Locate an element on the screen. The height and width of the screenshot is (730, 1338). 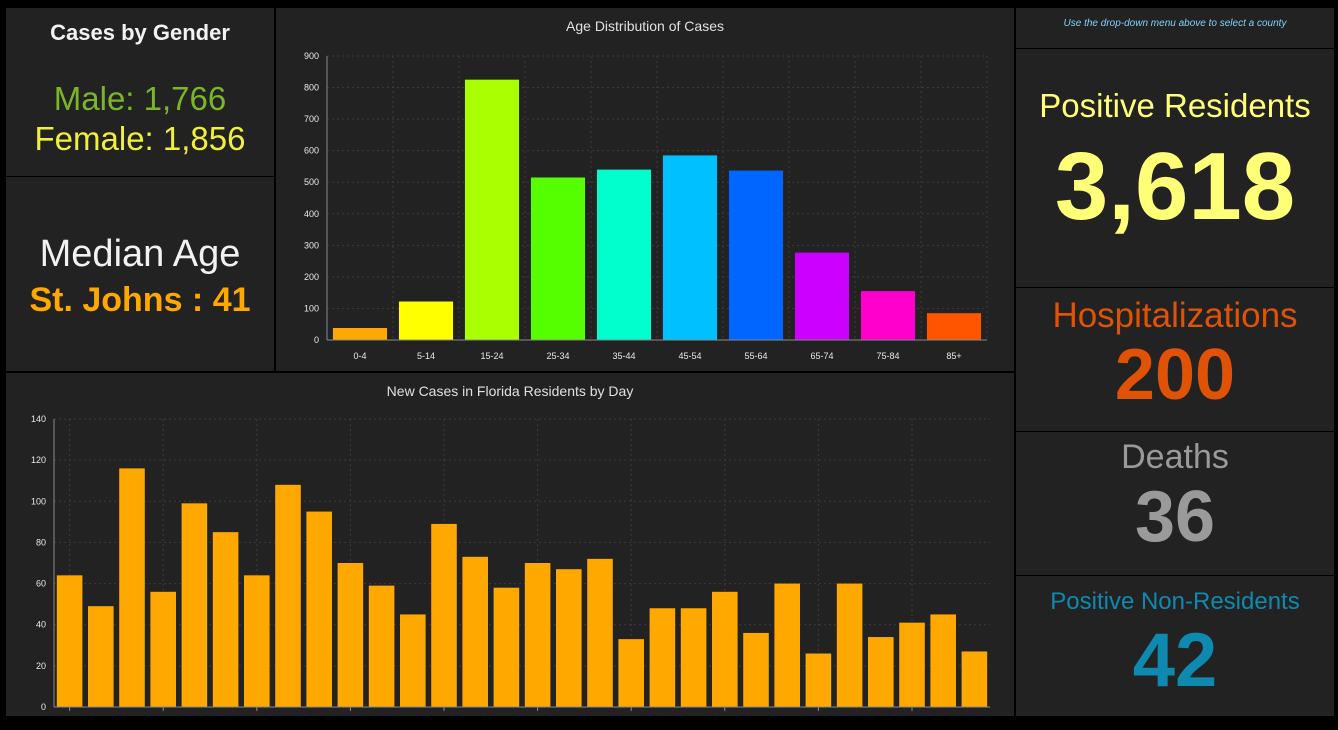
x-tick-label: 0-4 is located at coordinates (359, 356).